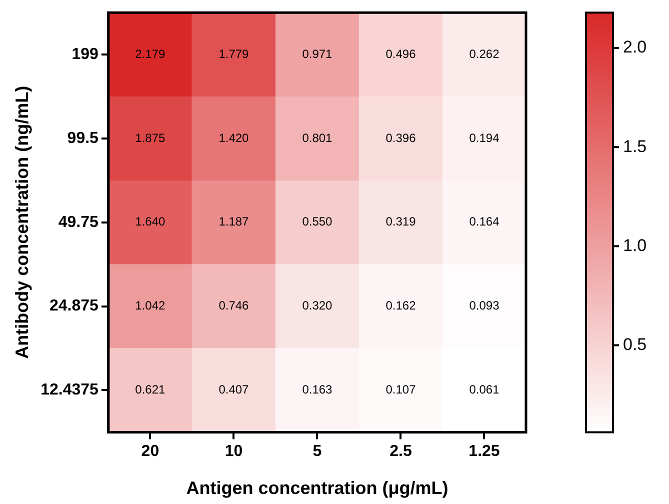  I want to click on data-label: 2.179, so click(150, 53).